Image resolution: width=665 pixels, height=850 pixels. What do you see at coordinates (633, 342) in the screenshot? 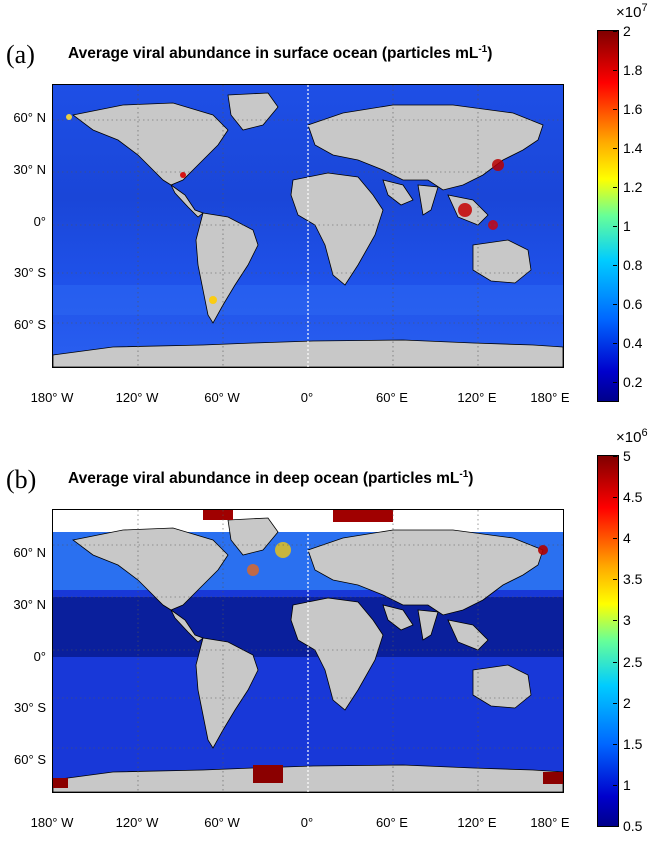
I see `colorbar-tick-label: 0.4` at bounding box center [633, 342].